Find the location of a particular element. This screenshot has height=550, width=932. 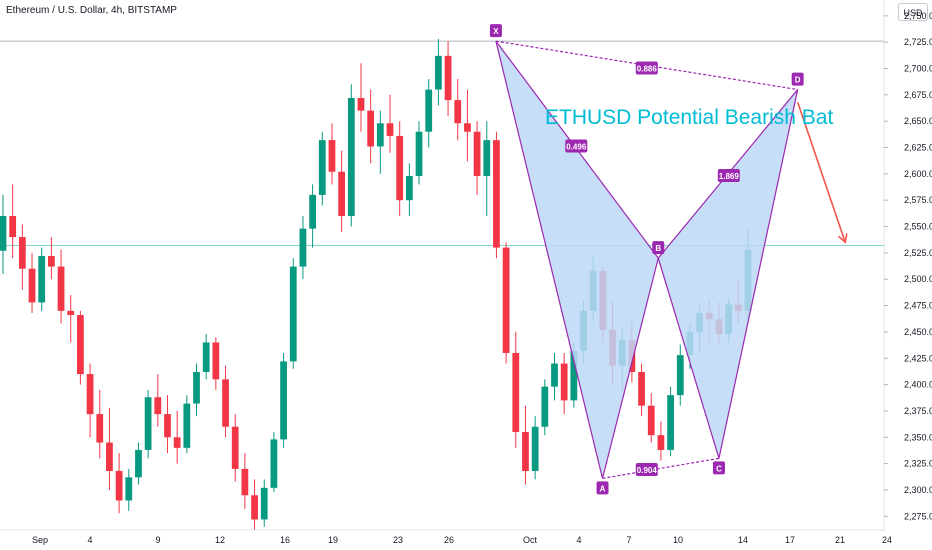

point-marker-x is located at coordinates (495, 31).